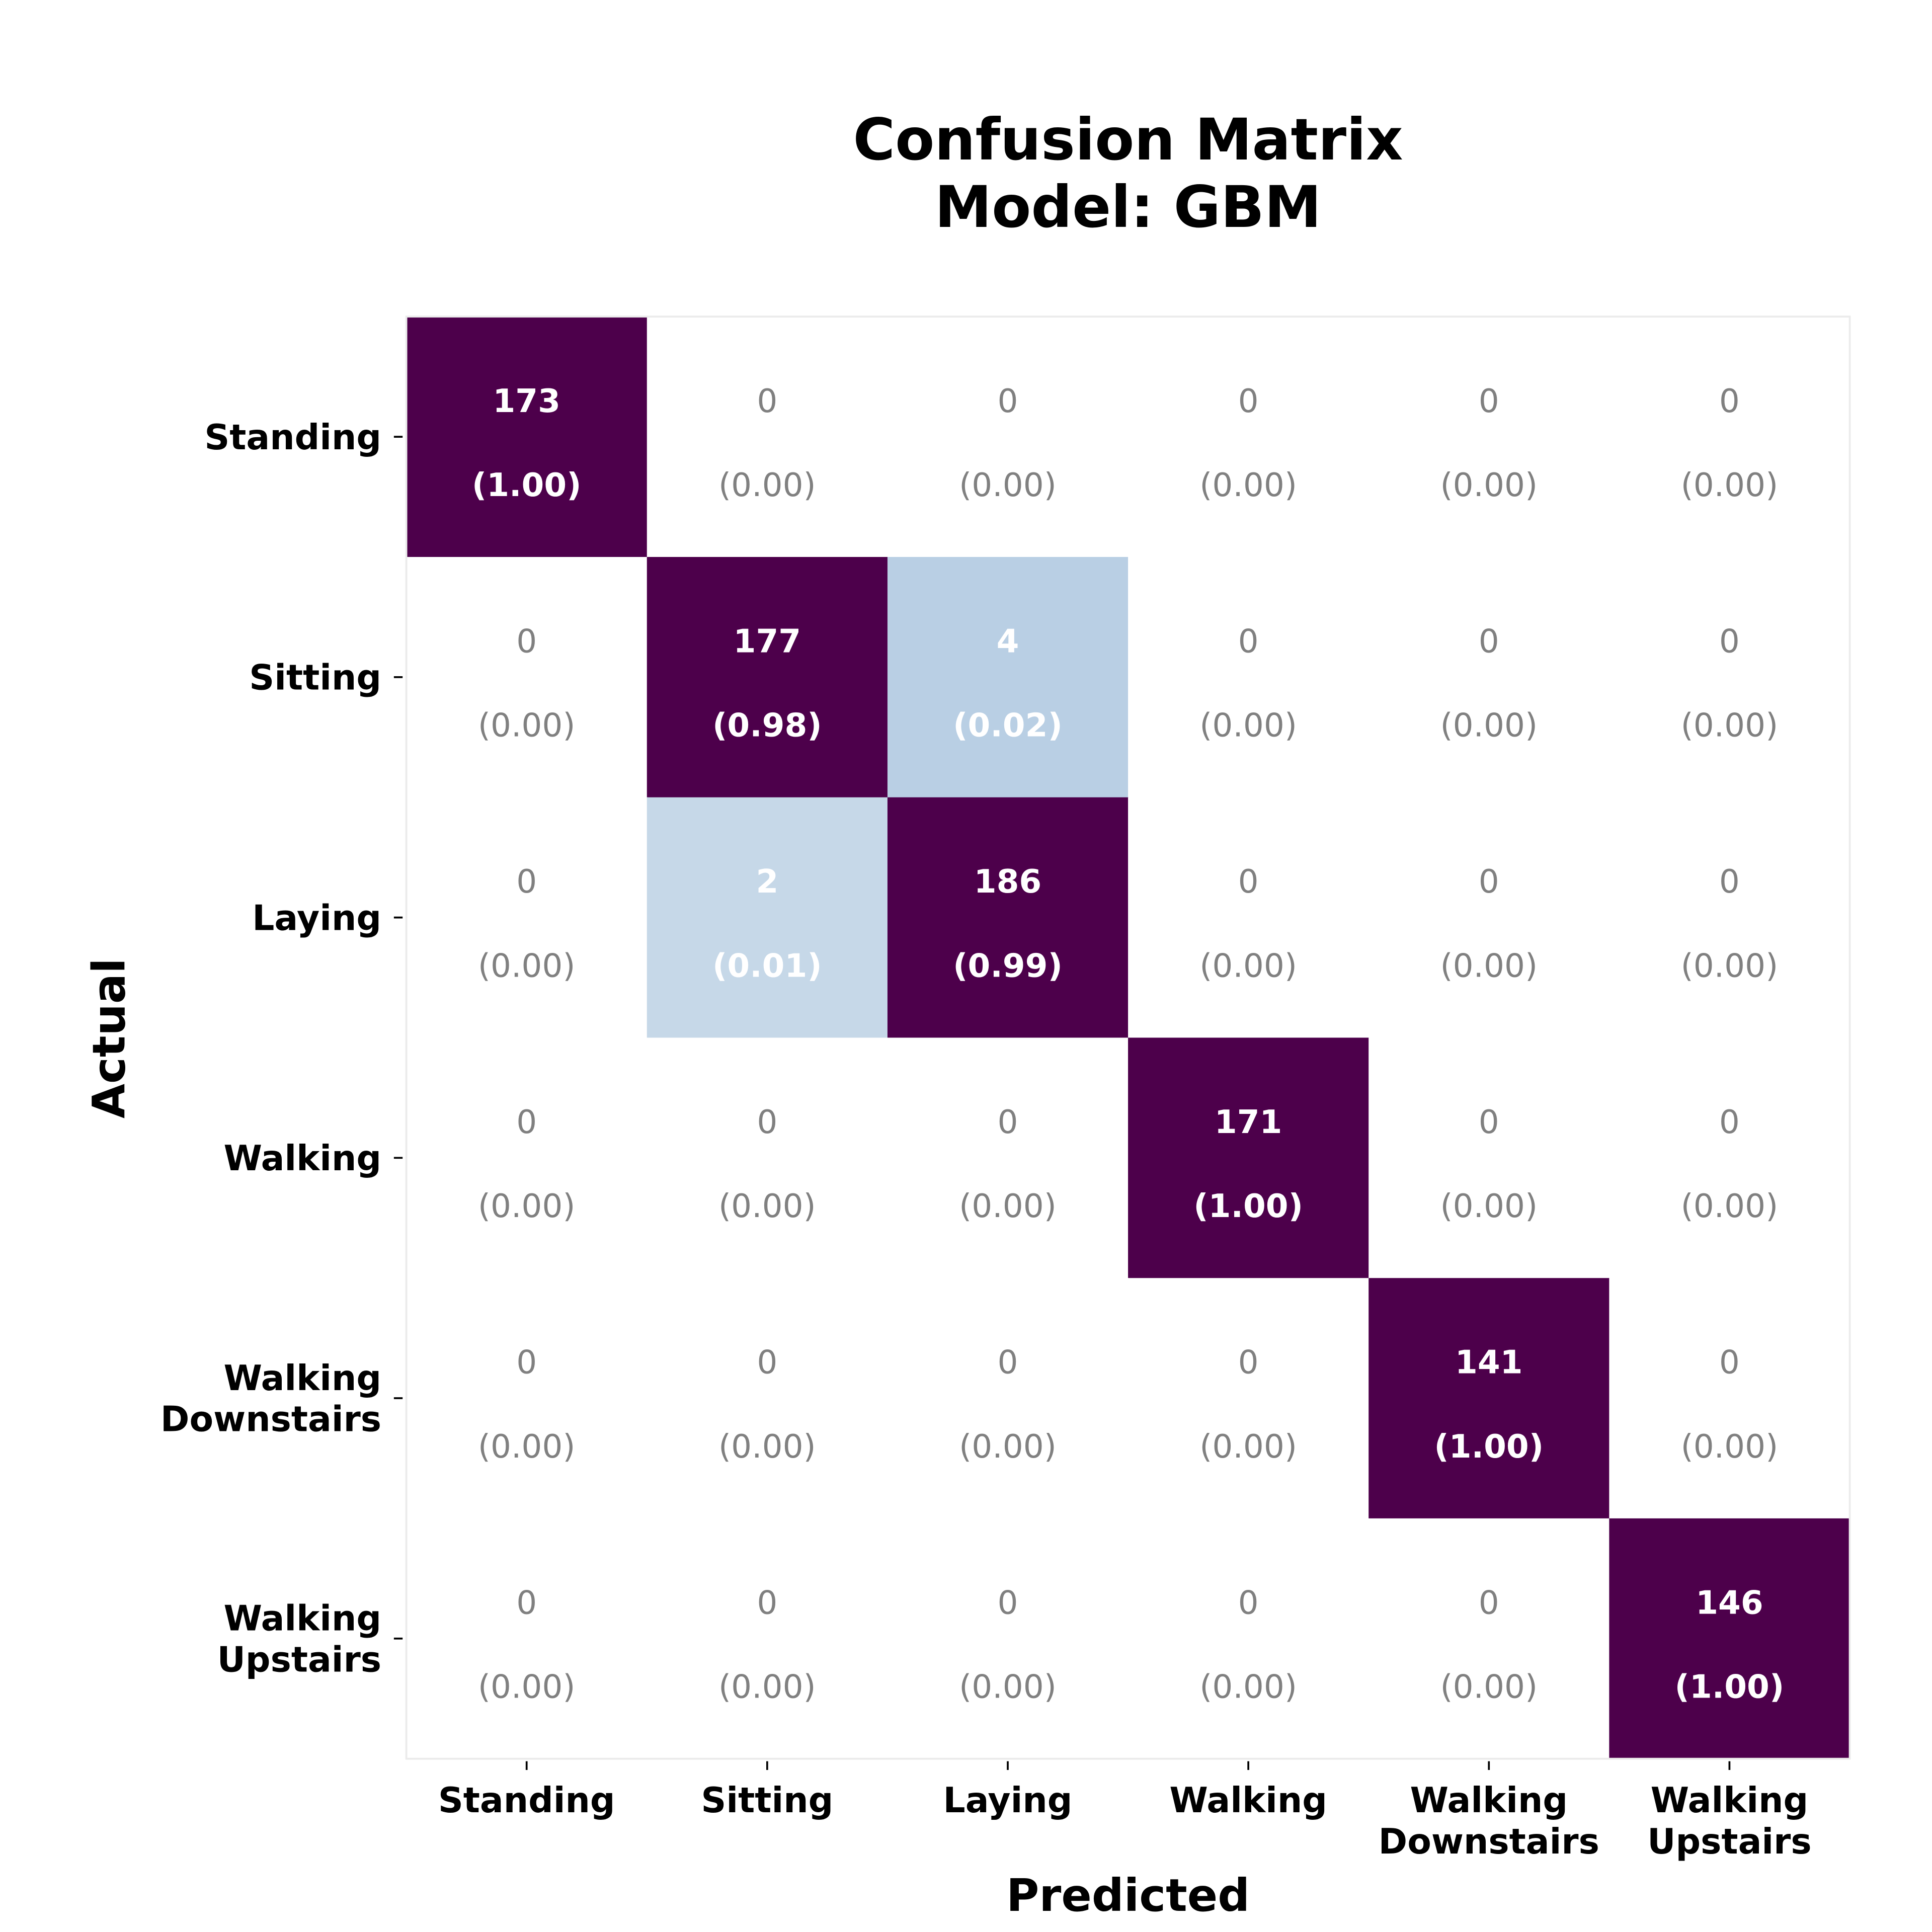 The width and height of the screenshot is (1932, 1932). I want to click on cell-count-label: 2, so click(767, 882).